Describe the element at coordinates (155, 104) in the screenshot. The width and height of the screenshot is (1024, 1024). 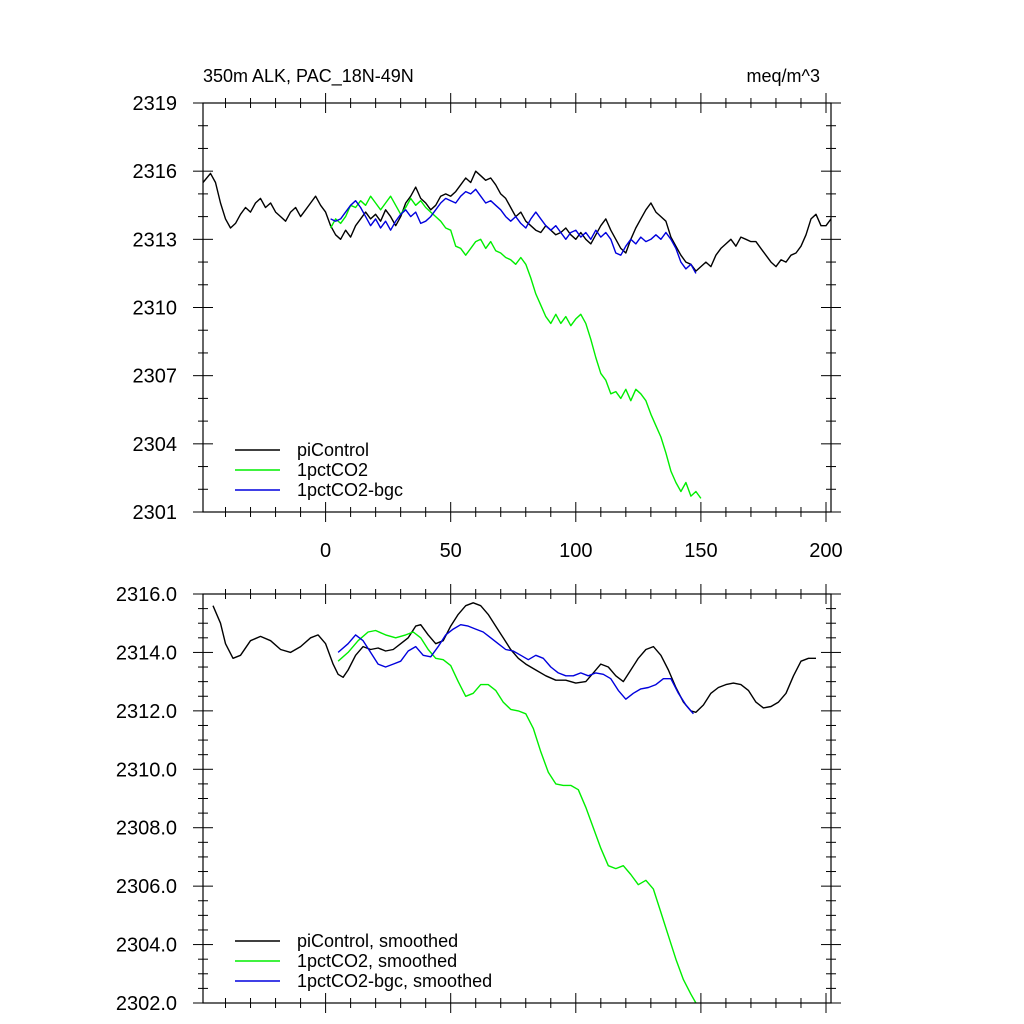
I see `top-y-tick-label: 2319` at that location.